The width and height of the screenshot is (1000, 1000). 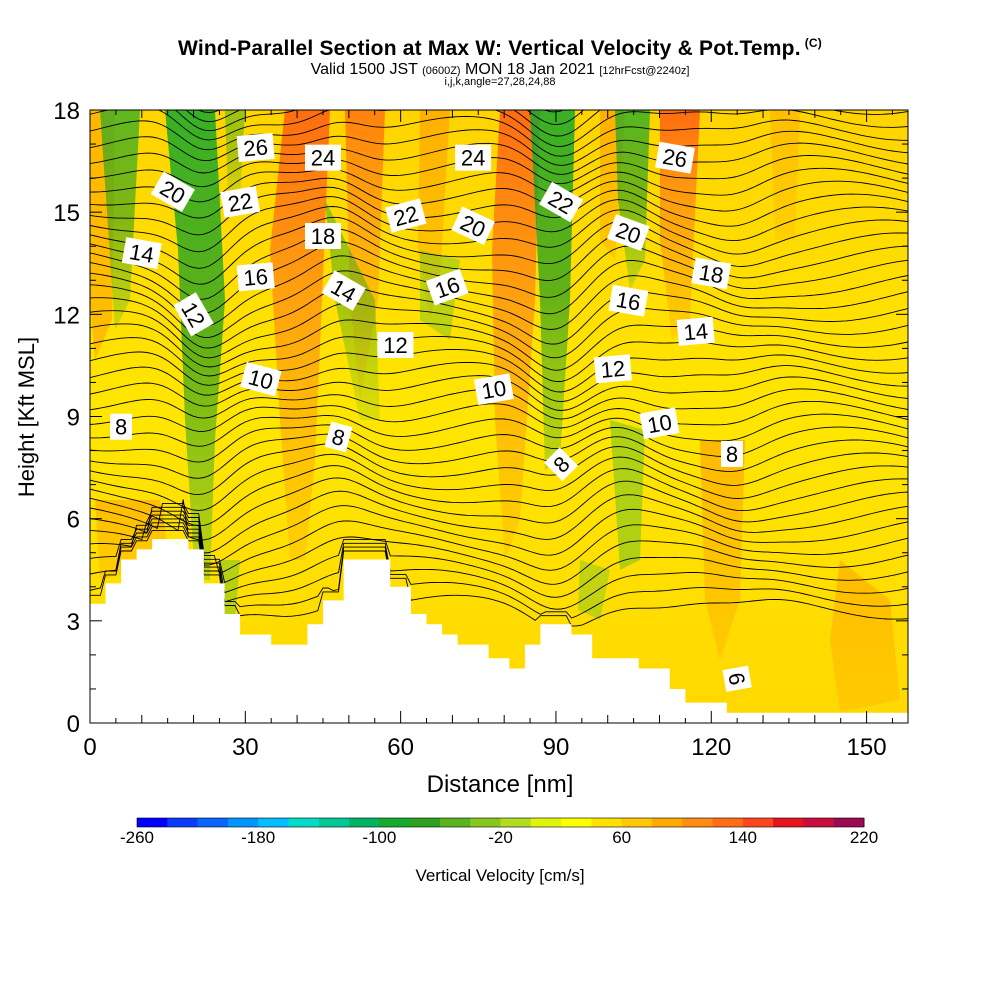 I want to click on theta-contour-value: 18, so click(x=323, y=236).